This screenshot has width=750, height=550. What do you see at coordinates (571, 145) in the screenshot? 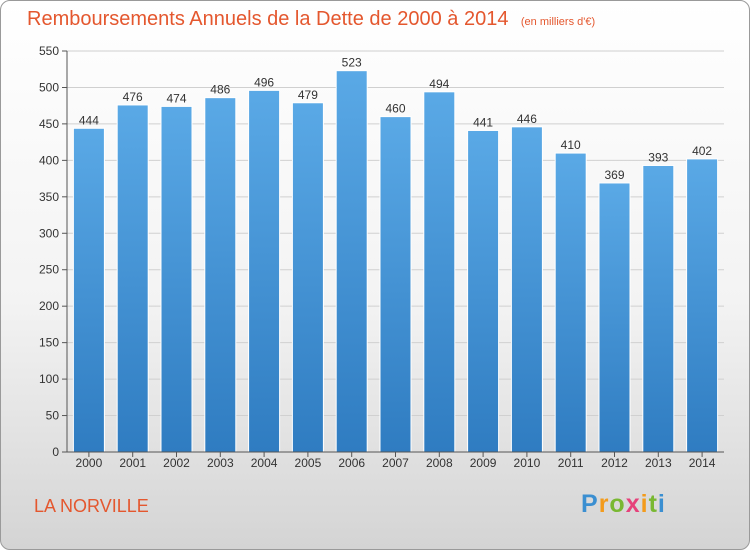
I see `value-label-2011: 410` at bounding box center [571, 145].